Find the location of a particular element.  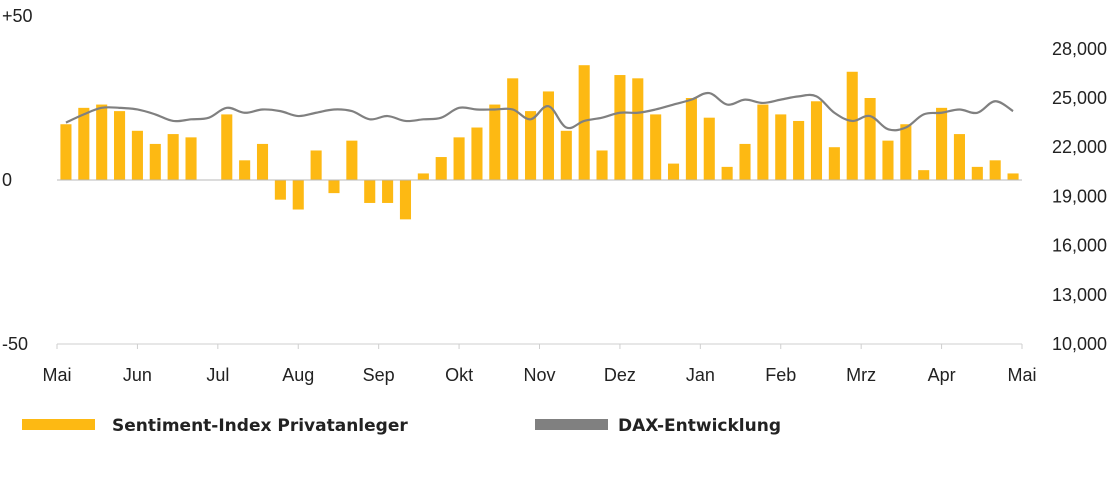

legend-swatch-sentiment is located at coordinates (58, 424).